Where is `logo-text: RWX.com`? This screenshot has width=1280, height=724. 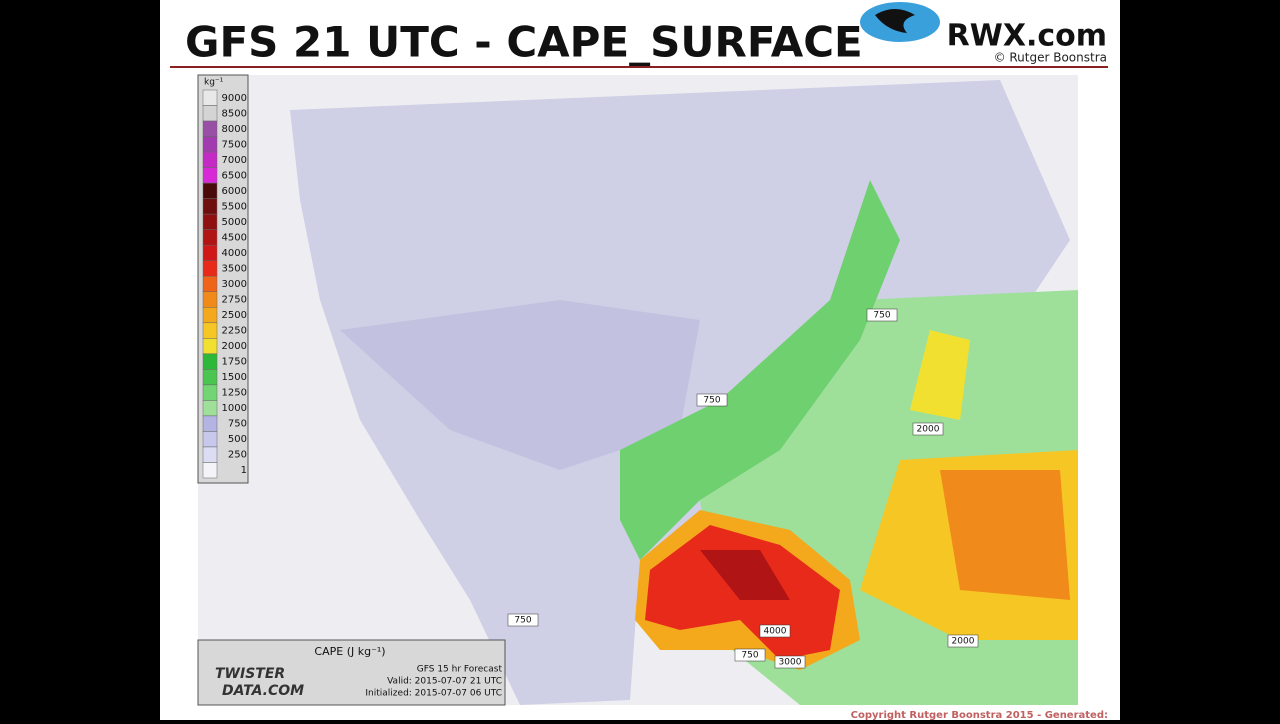 logo-text: RWX.com is located at coordinates (1027, 36).